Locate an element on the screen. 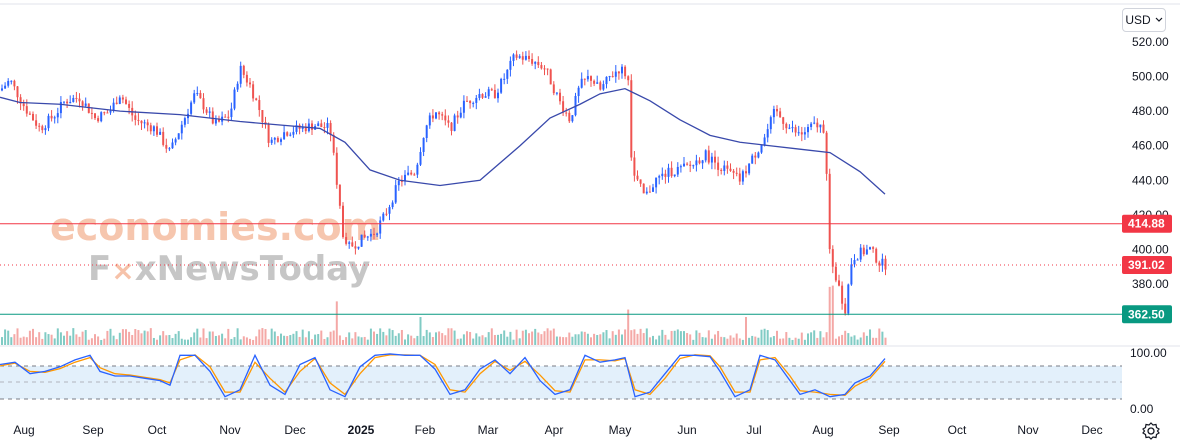  currency-selector: USD is located at coordinates (1144, 20).